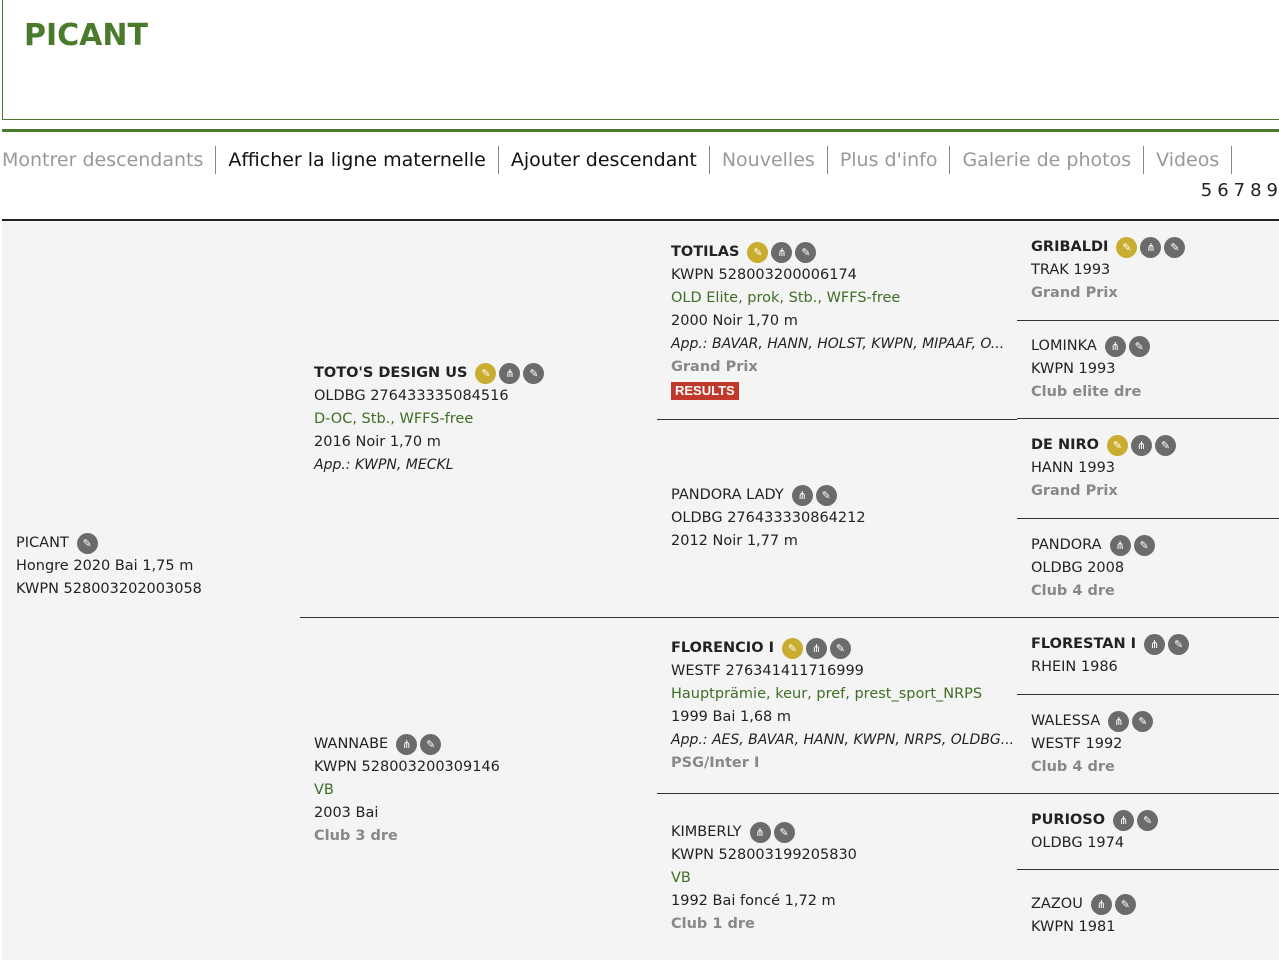 The width and height of the screenshot is (1279, 962). I want to click on results-badge: RESULTS, so click(705, 390).